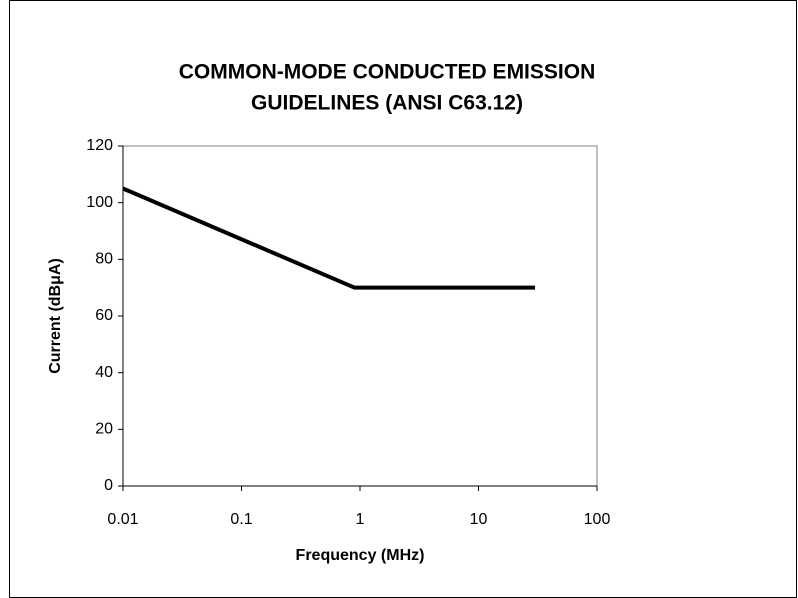 The image size is (798, 598). Describe the element at coordinates (108, 485) in the screenshot. I see `y-tick-label: 0` at that location.